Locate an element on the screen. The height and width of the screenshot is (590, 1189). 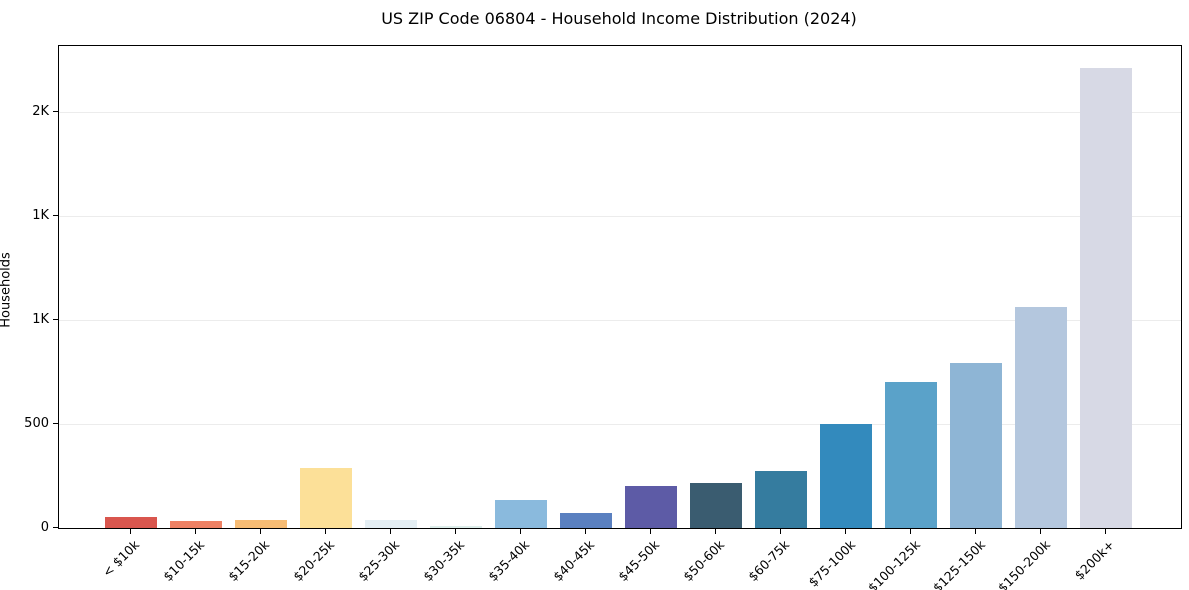
x-tick-label-60-75k: $60-75k is located at coordinates (769, 561).